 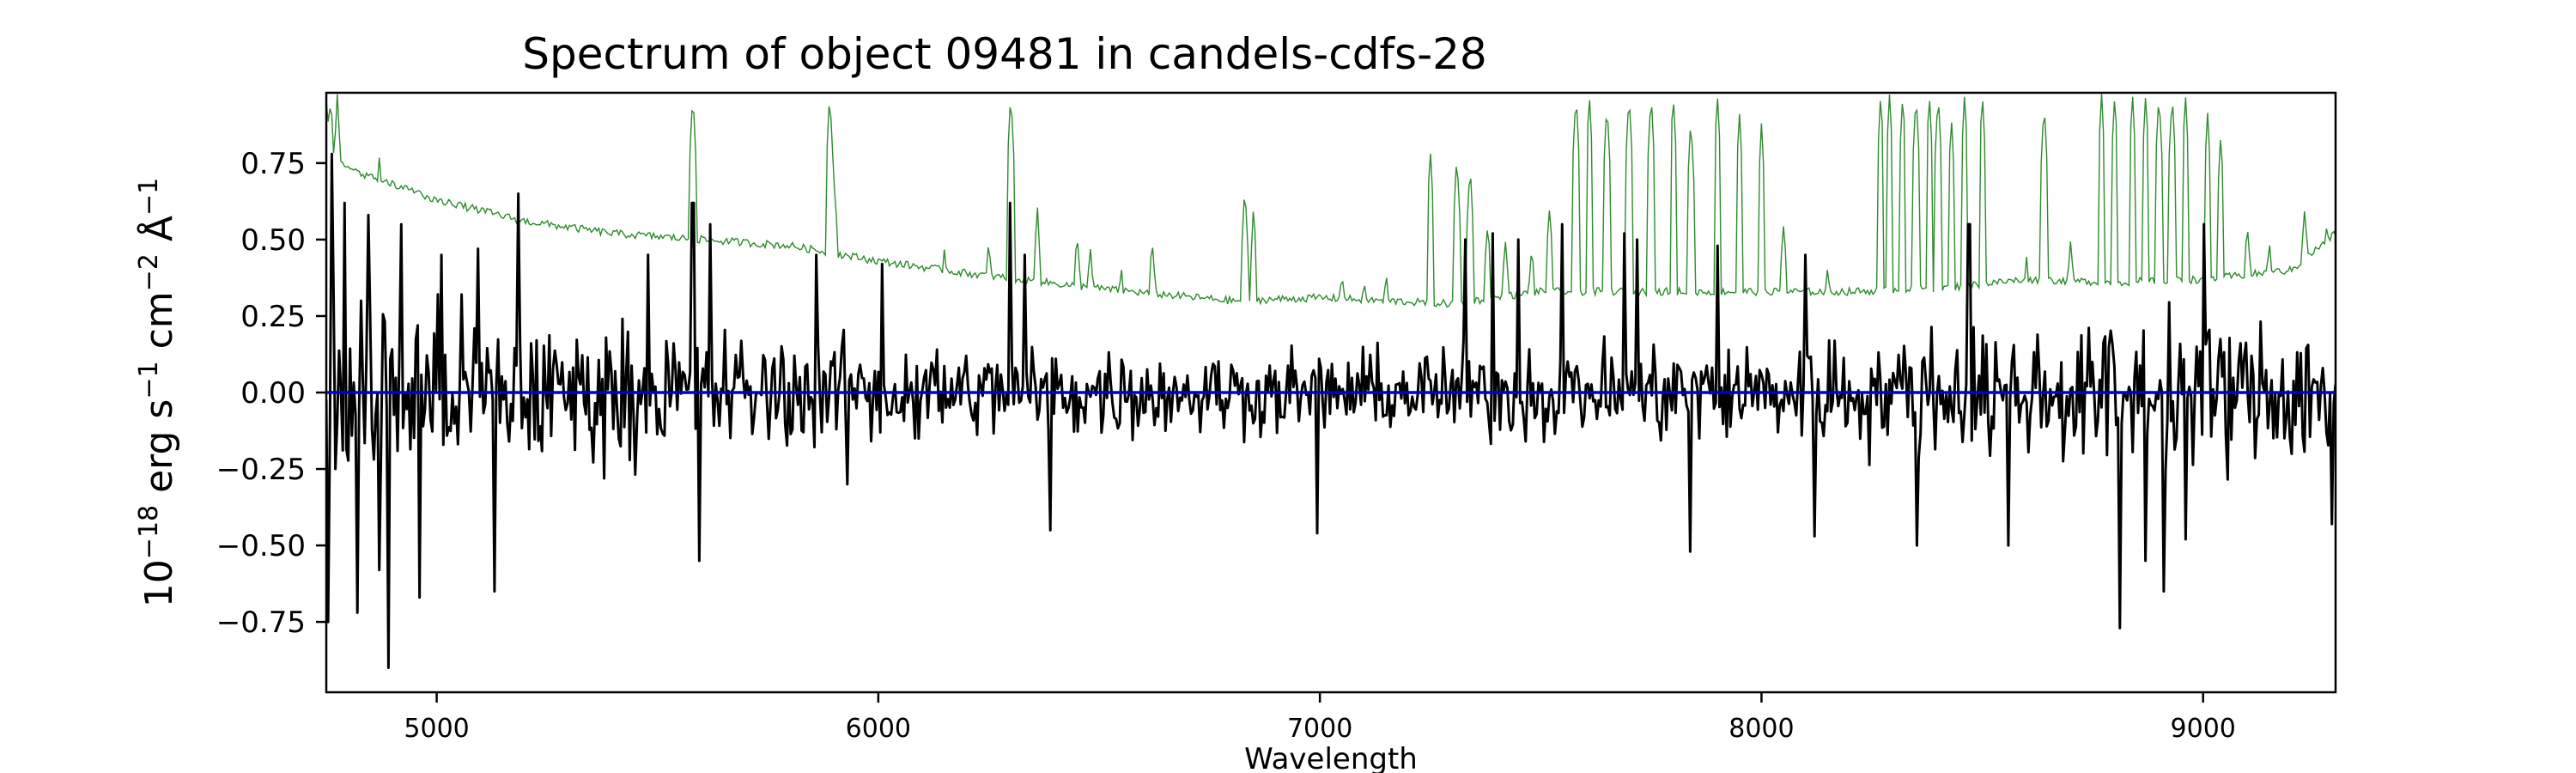 What do you see at coordinates (273, 240) in the screenshot?
I see `y-tick-label: 0.50` at bounding box center [273, 240].